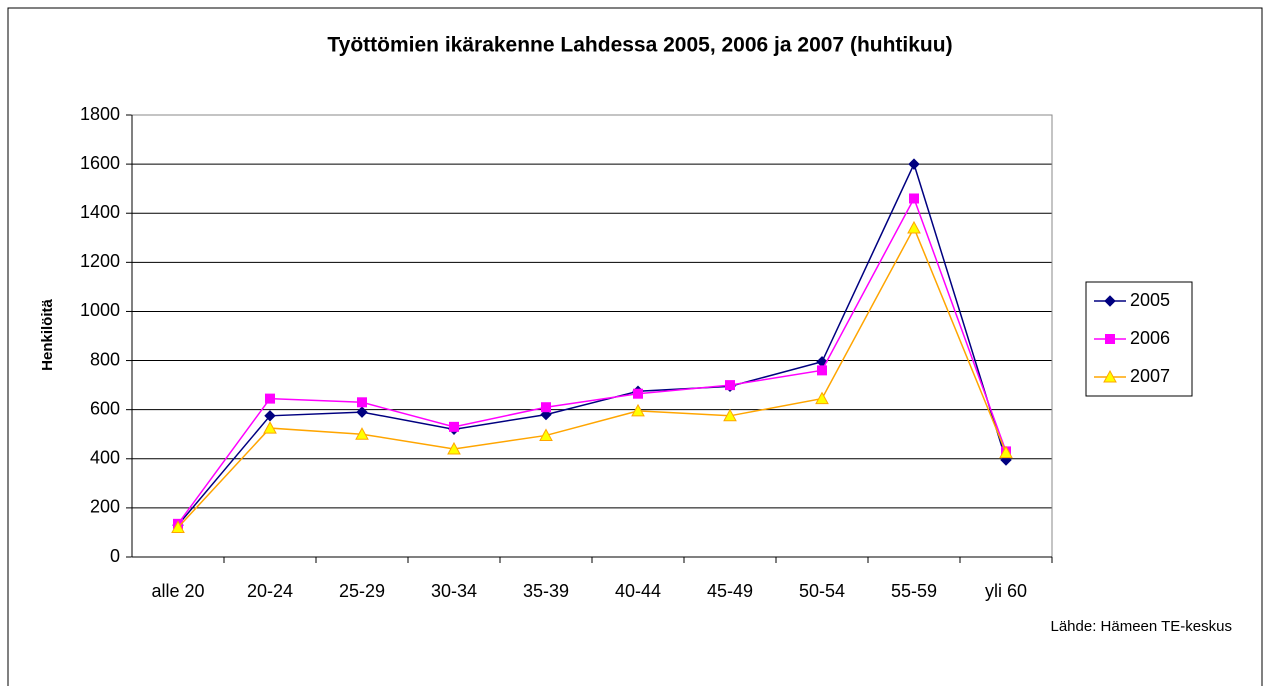 Image resolution: width=1271 pixels, height=686 pixels. Describe the element at coordinates (115, 556) in the screenshot. I see `y-tick-label: 0` at that location.